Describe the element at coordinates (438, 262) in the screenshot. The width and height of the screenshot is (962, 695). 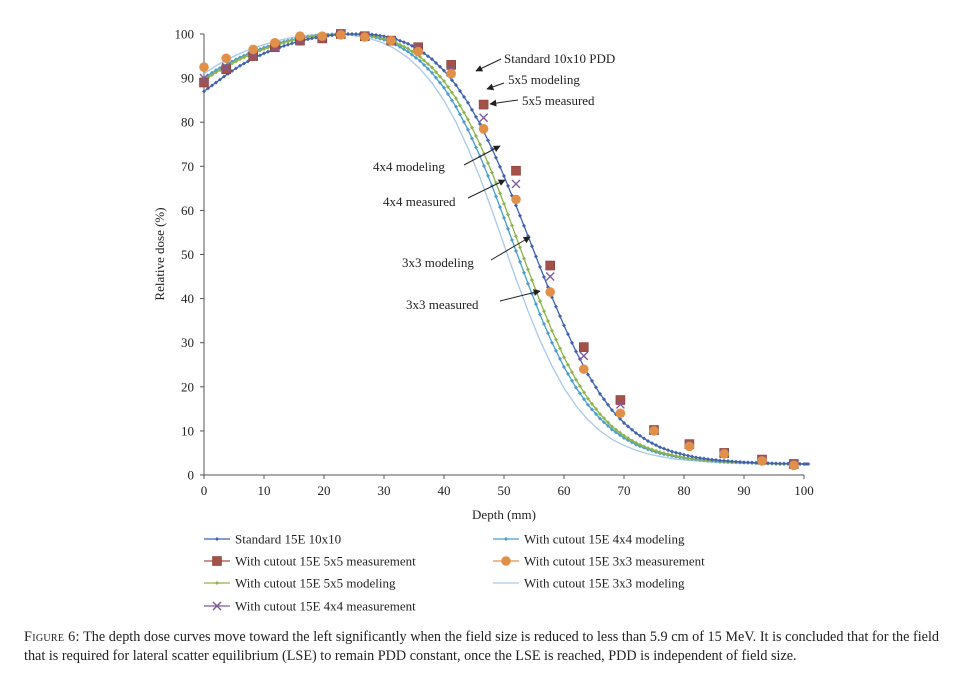
I see `annotation-3x3-modeling: 3x3 modeling` at that location.